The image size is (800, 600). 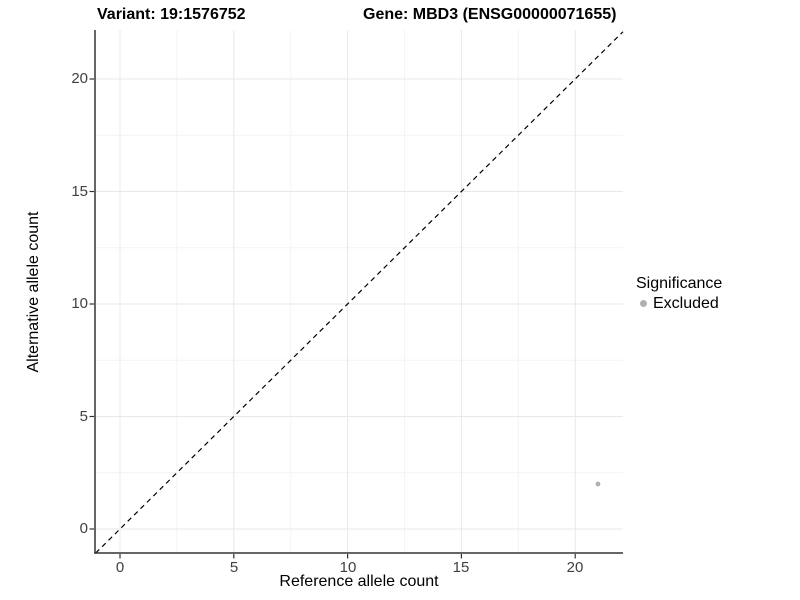 I want to click on legend-item-excluded: Excluded, so click(x=679, y=303).